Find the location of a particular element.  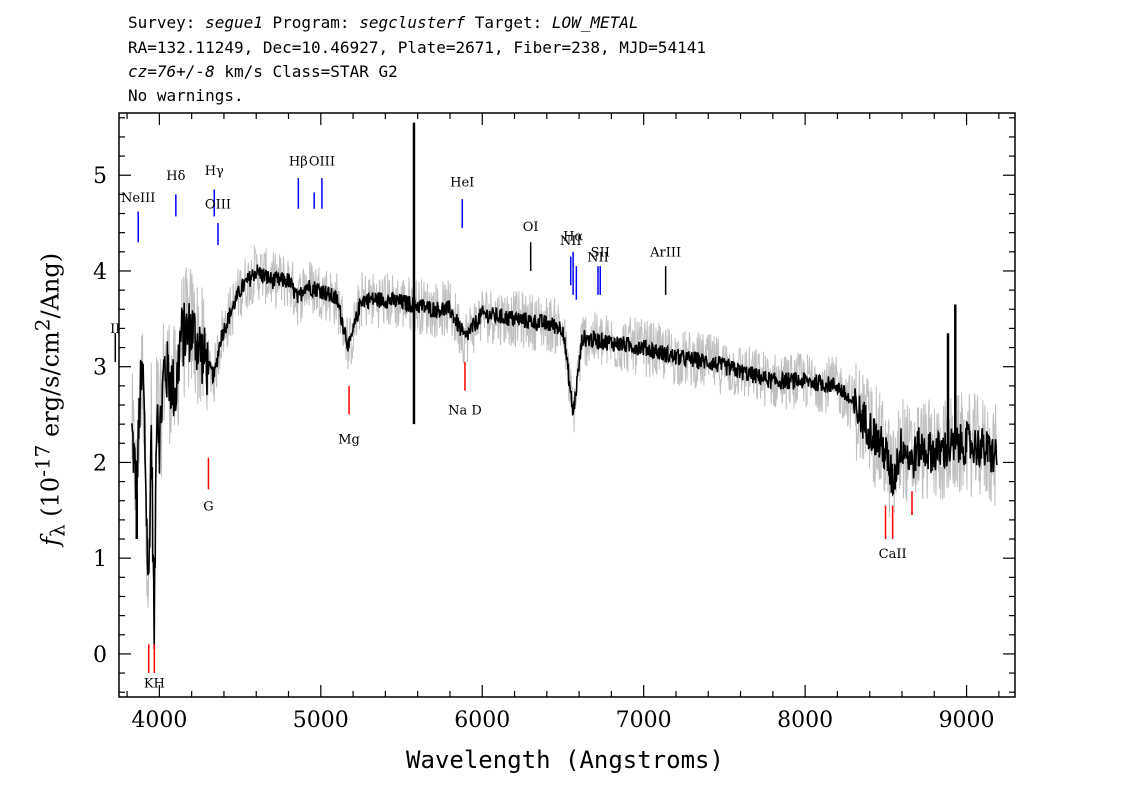

survey-prefix: Survey: is located at coordinates (167, 22).